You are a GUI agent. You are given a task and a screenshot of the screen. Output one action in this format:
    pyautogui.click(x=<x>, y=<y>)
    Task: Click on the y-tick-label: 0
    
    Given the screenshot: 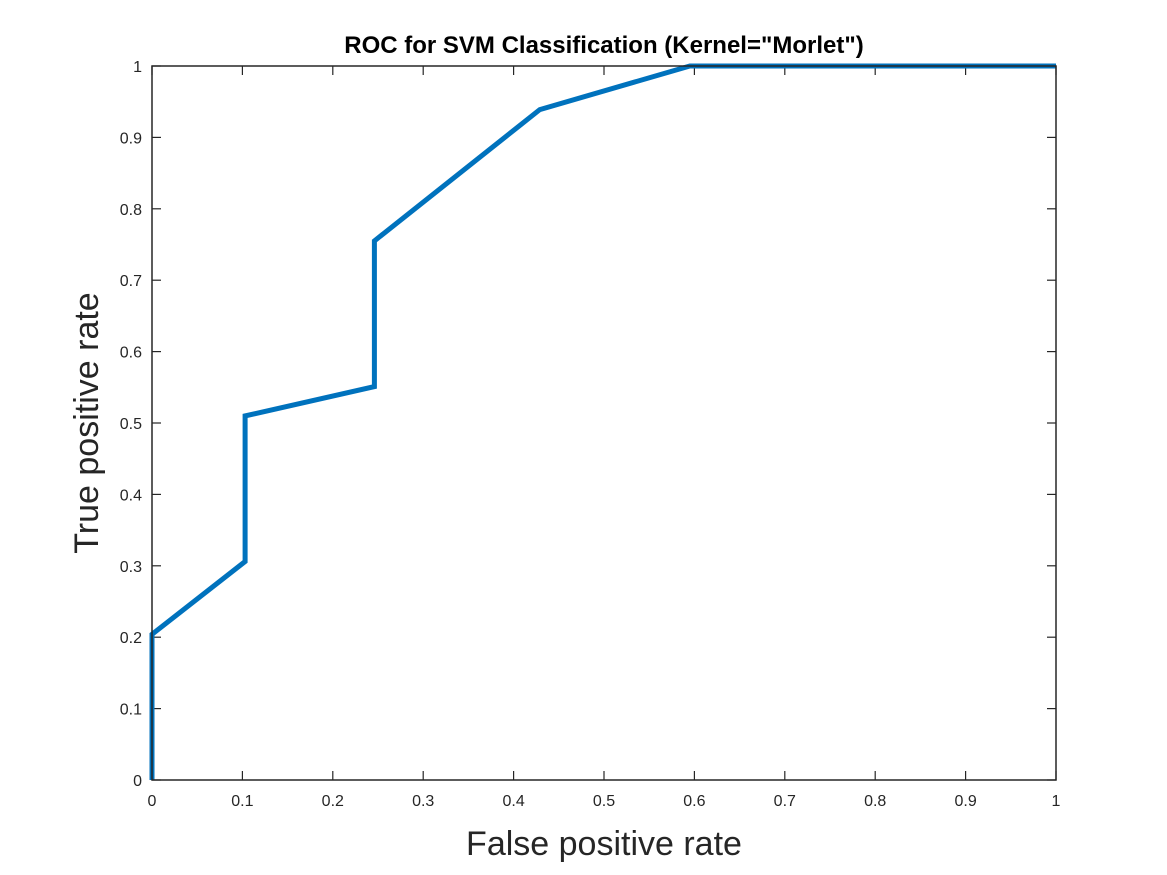 What is the action you would take?
    pyautogui.click(x=137, y=781)
    